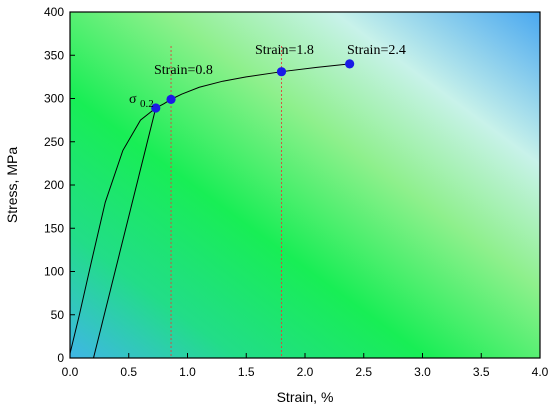 The height and width of the screenshot is (410, 550). What do you see at coordinates (481, 372) in the screenshot?
I see `x-tick-label: 3.5` at bounding box center [481, 372].